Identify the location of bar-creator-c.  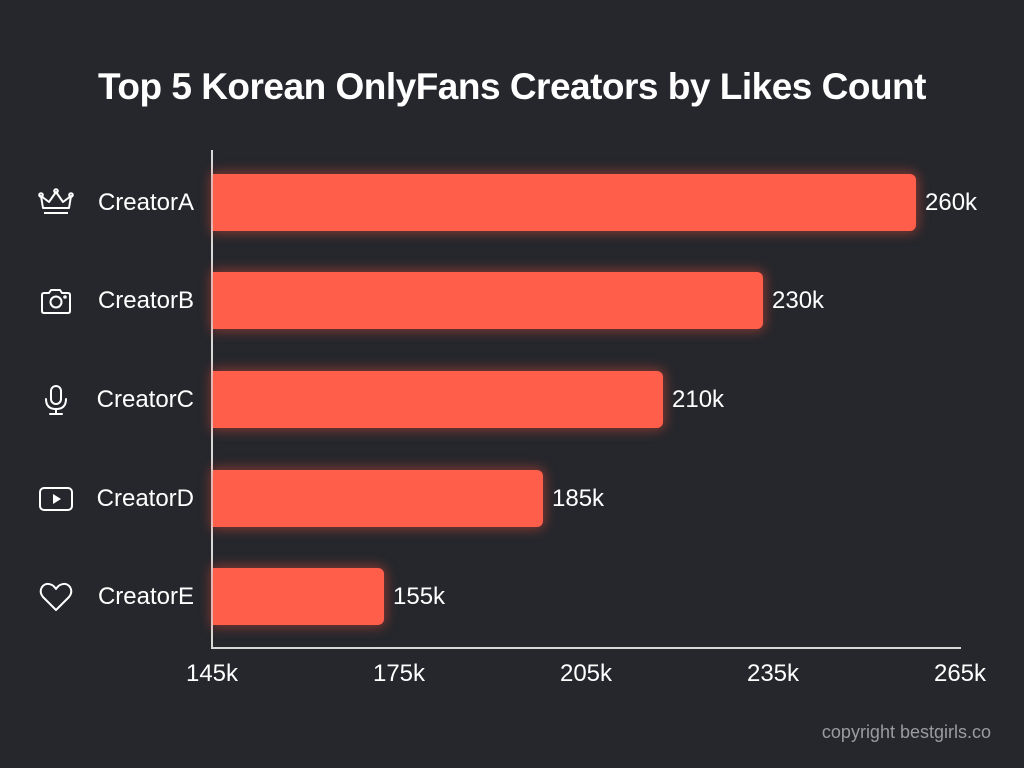
(438, 399).